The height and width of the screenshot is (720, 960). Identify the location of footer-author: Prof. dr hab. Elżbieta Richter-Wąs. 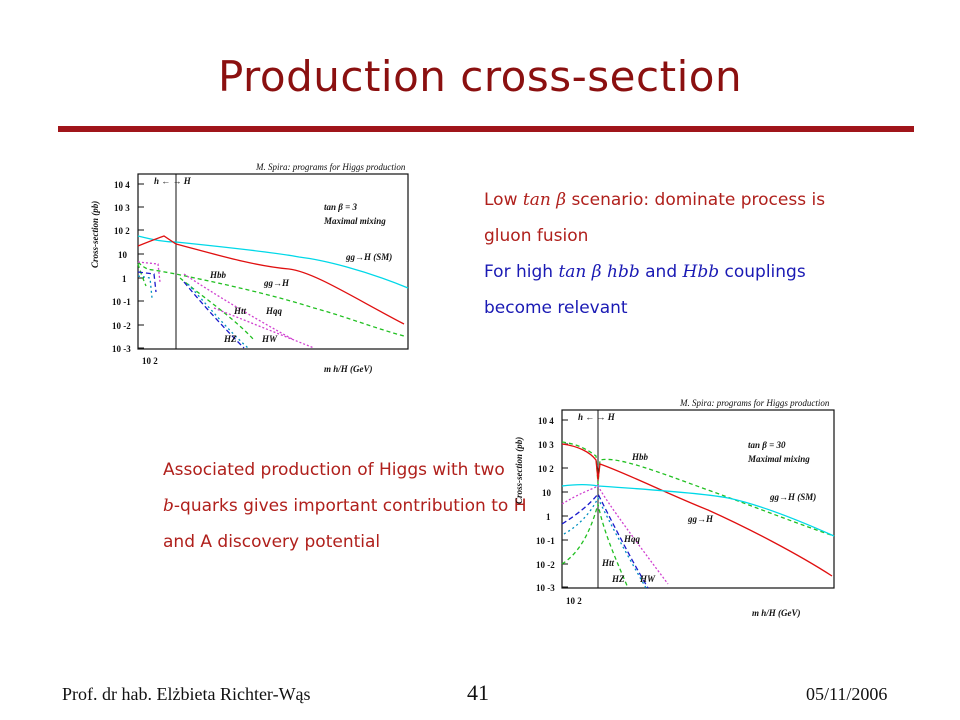
(186, 694).